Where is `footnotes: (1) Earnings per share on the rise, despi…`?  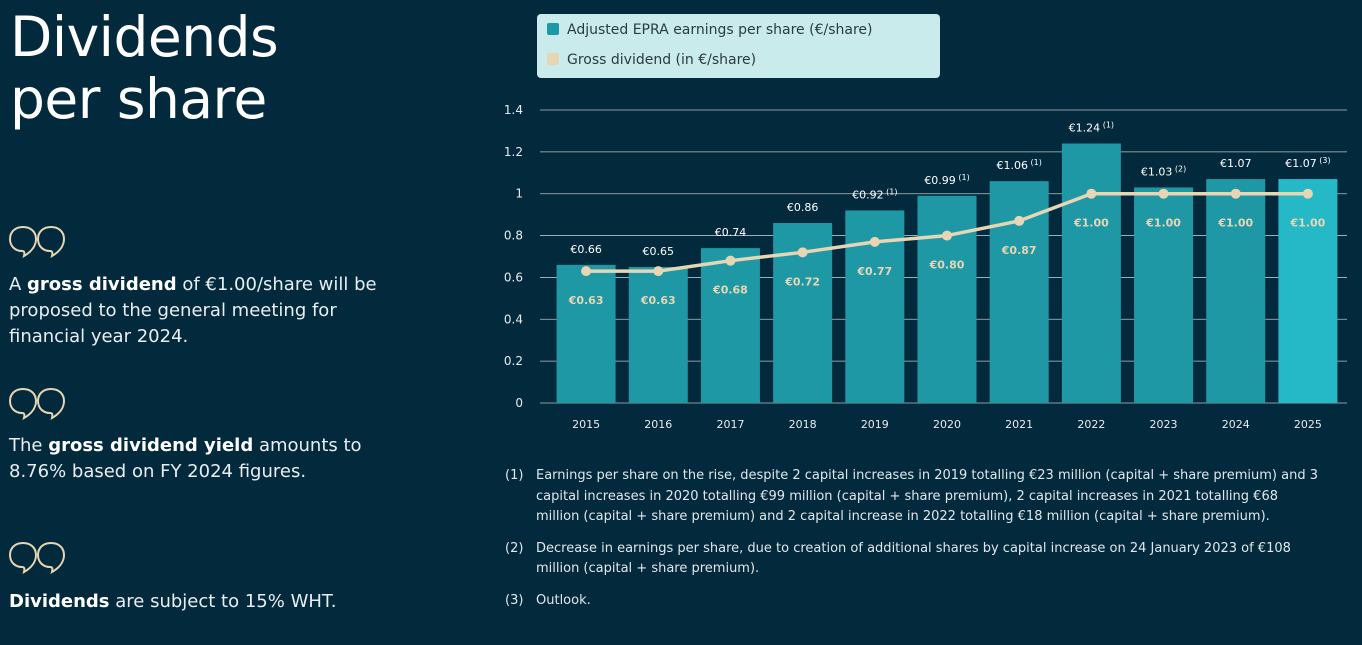 footnotes: (1) Earnings per share on the rise, despi… is located at coordinates (915, 544).